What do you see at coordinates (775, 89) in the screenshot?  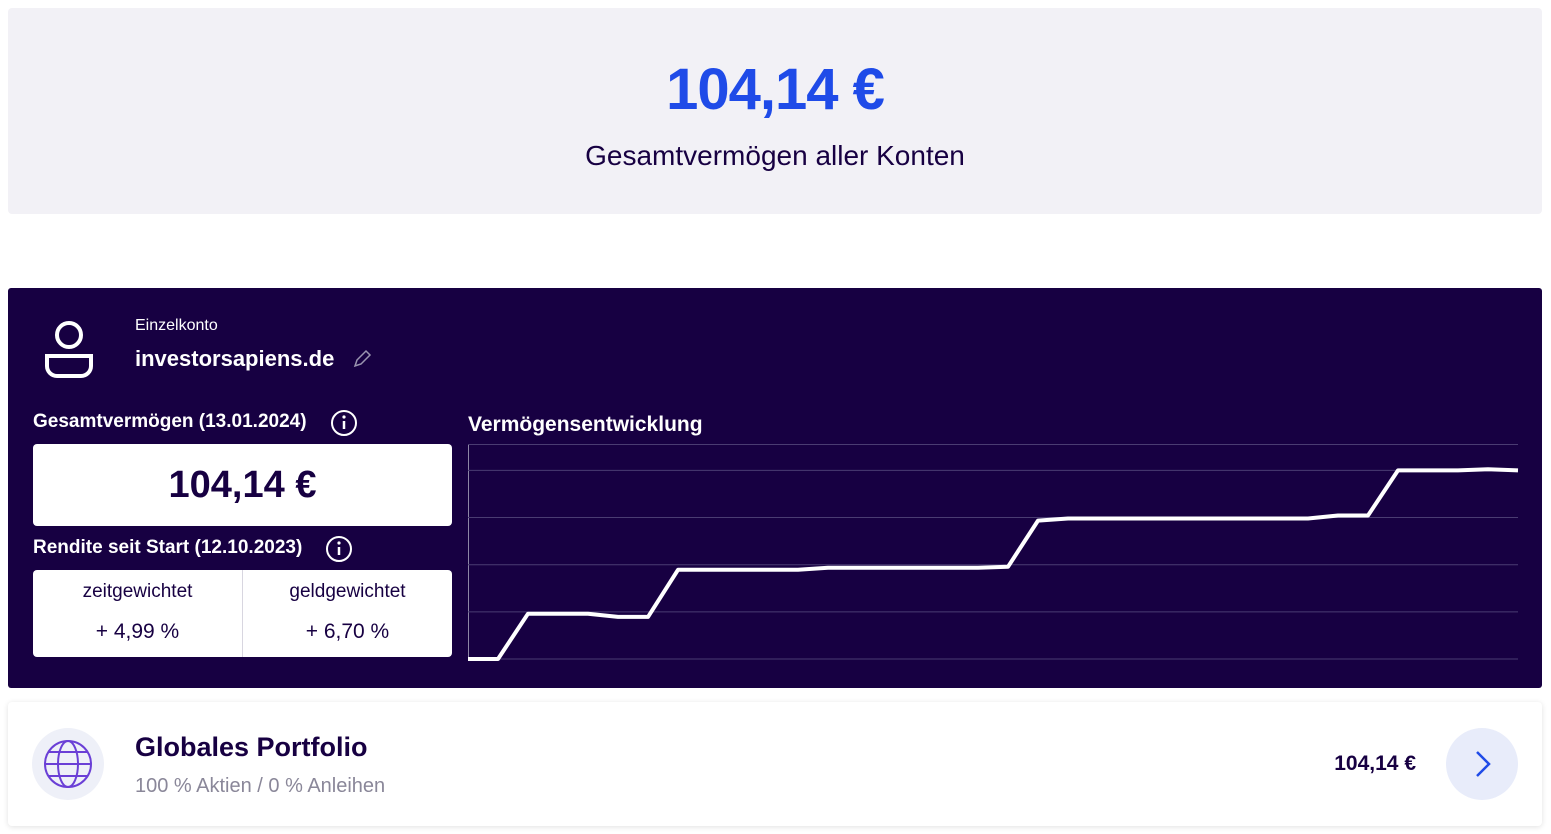 I see `total-amount: 104,14 €` at bounding box center [775, 89].